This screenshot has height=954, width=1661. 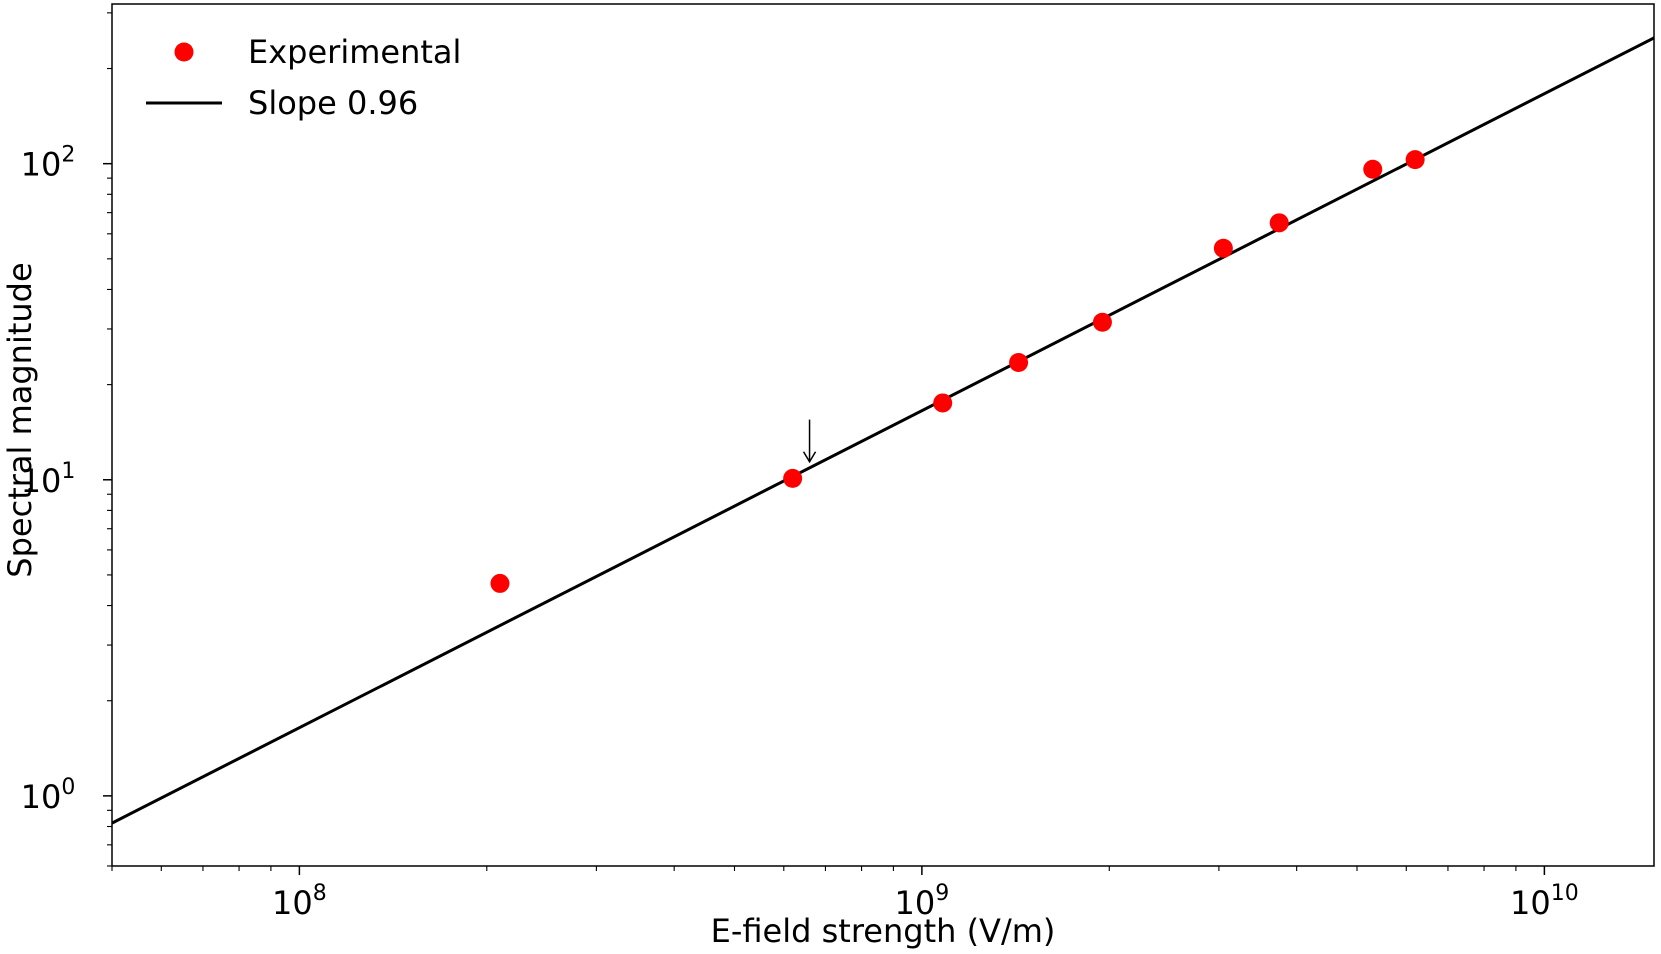 I want to click on y-tick-label: 10¹, so click(x=48, y=479).